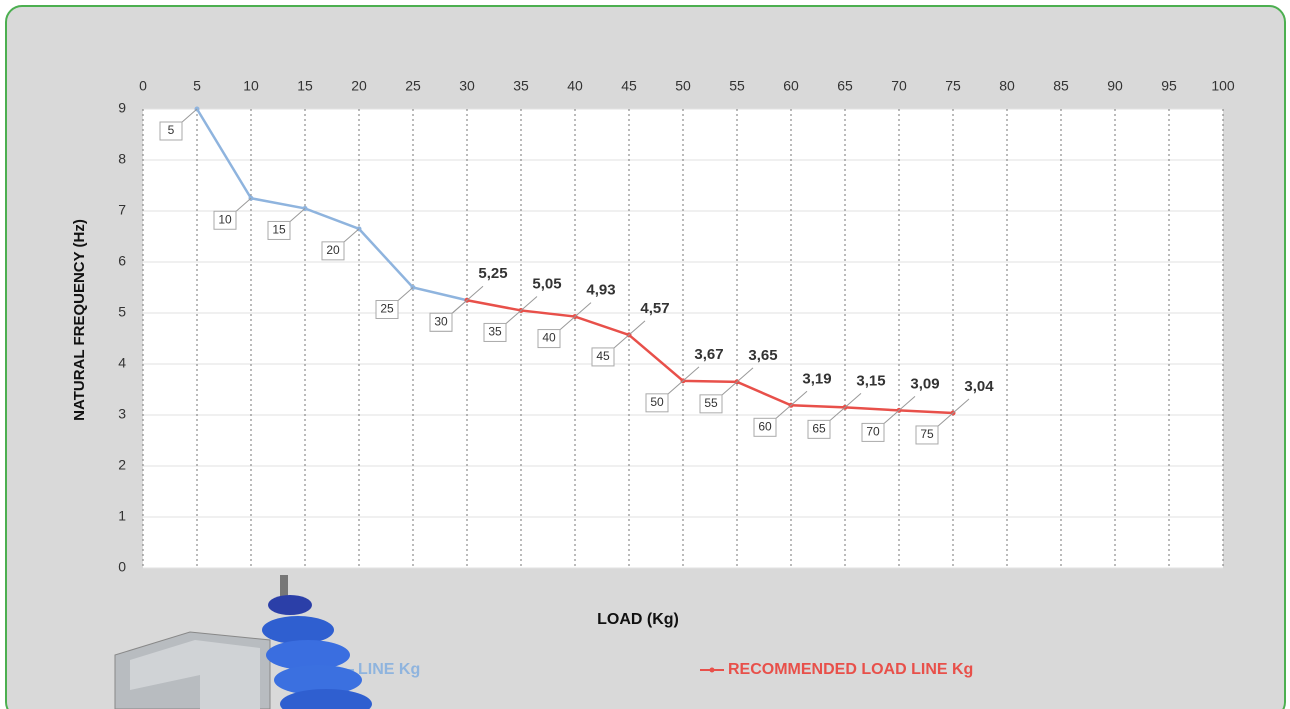 Image resolution: width=1290 pixels, height=709 pixels. What do you see at coordinates (708, 354) in the screenshot?
I see `value-label: 3,67` at bounding box center [708, 354].